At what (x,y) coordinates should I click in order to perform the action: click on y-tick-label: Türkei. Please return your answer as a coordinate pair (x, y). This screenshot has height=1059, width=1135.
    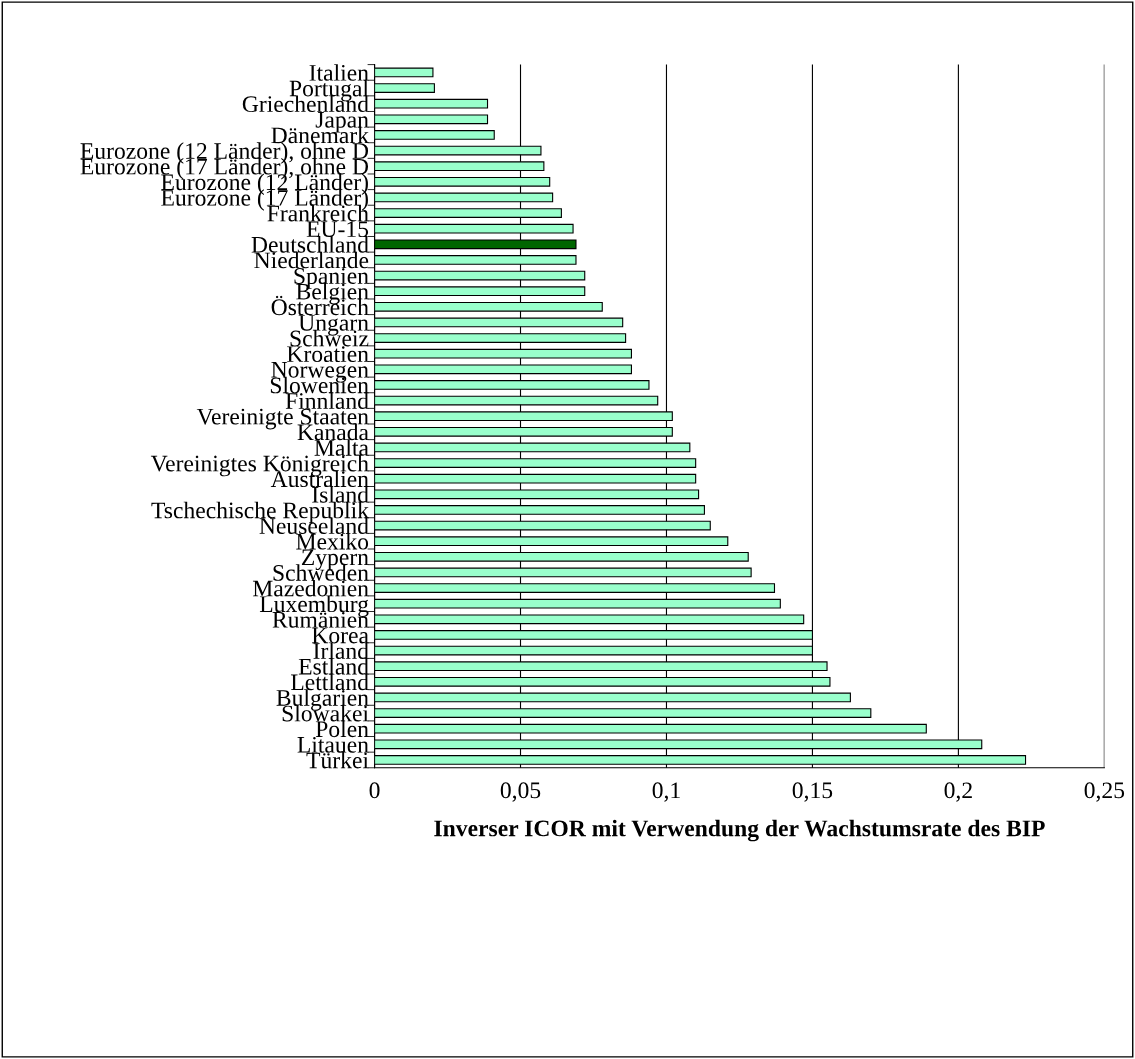
    Looking at the image, I should click on (337, 760).